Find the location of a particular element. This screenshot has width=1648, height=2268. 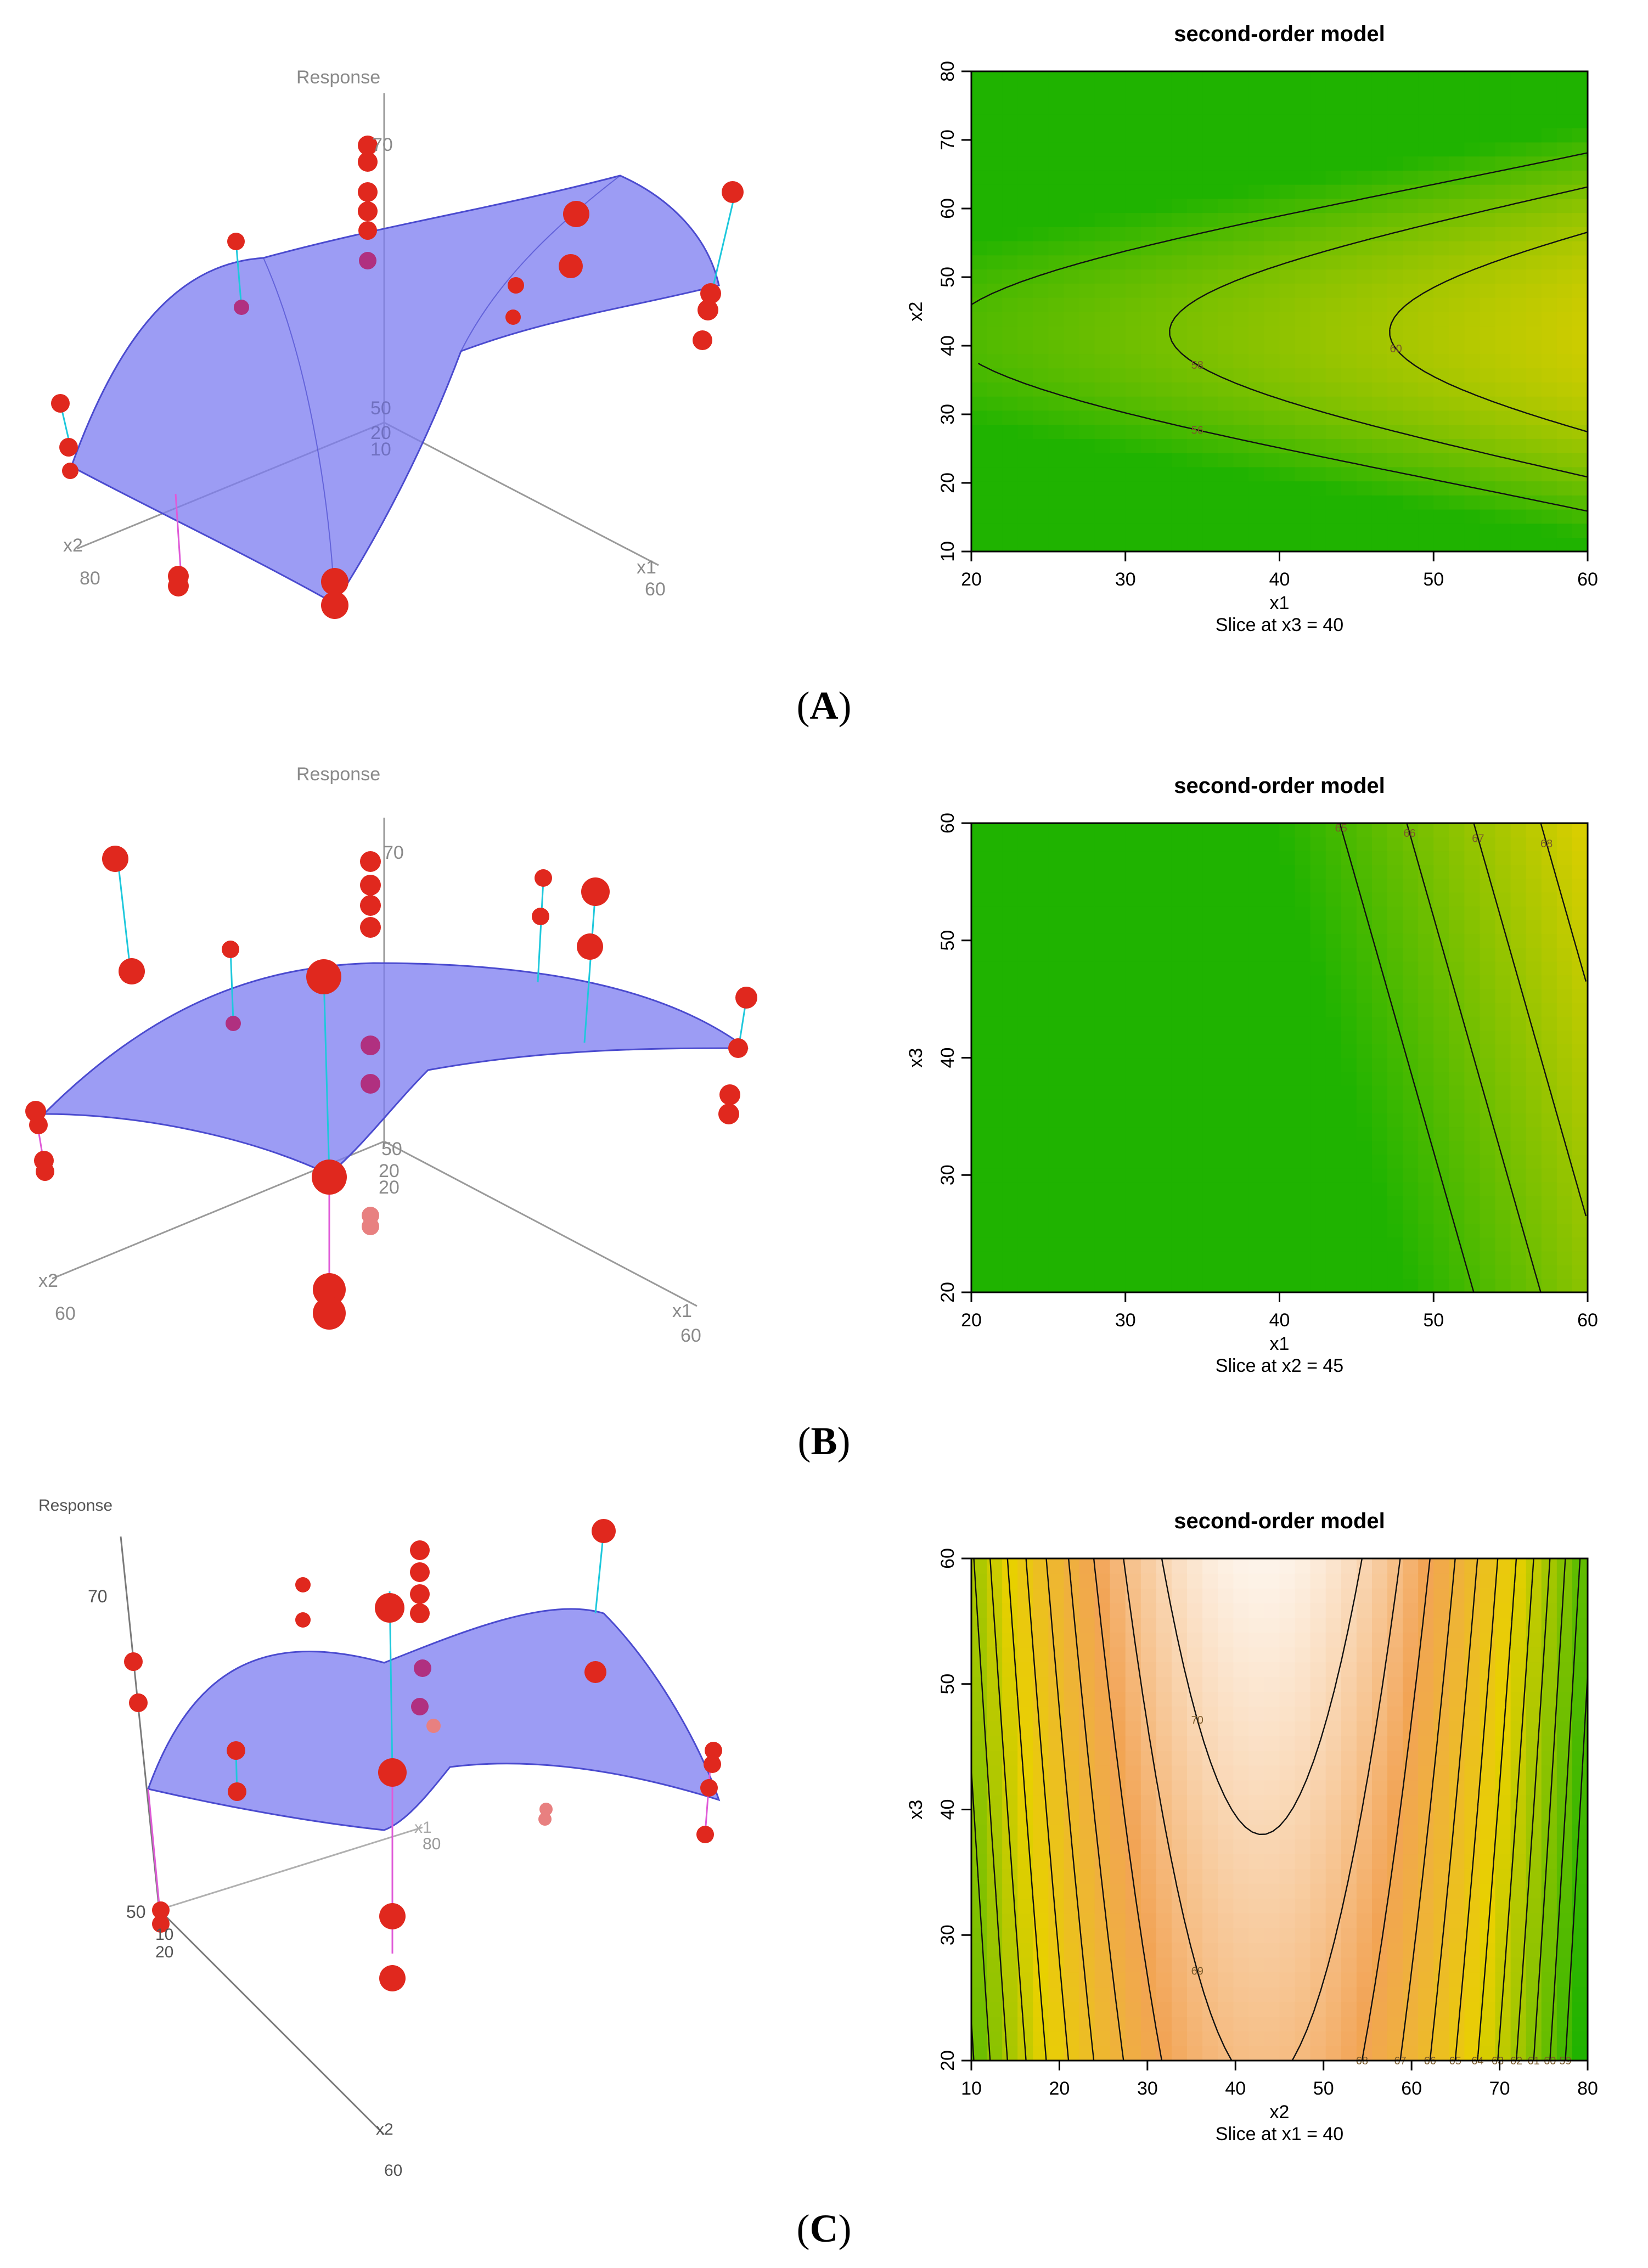

residual-stem is located at coordinates (540, 931).